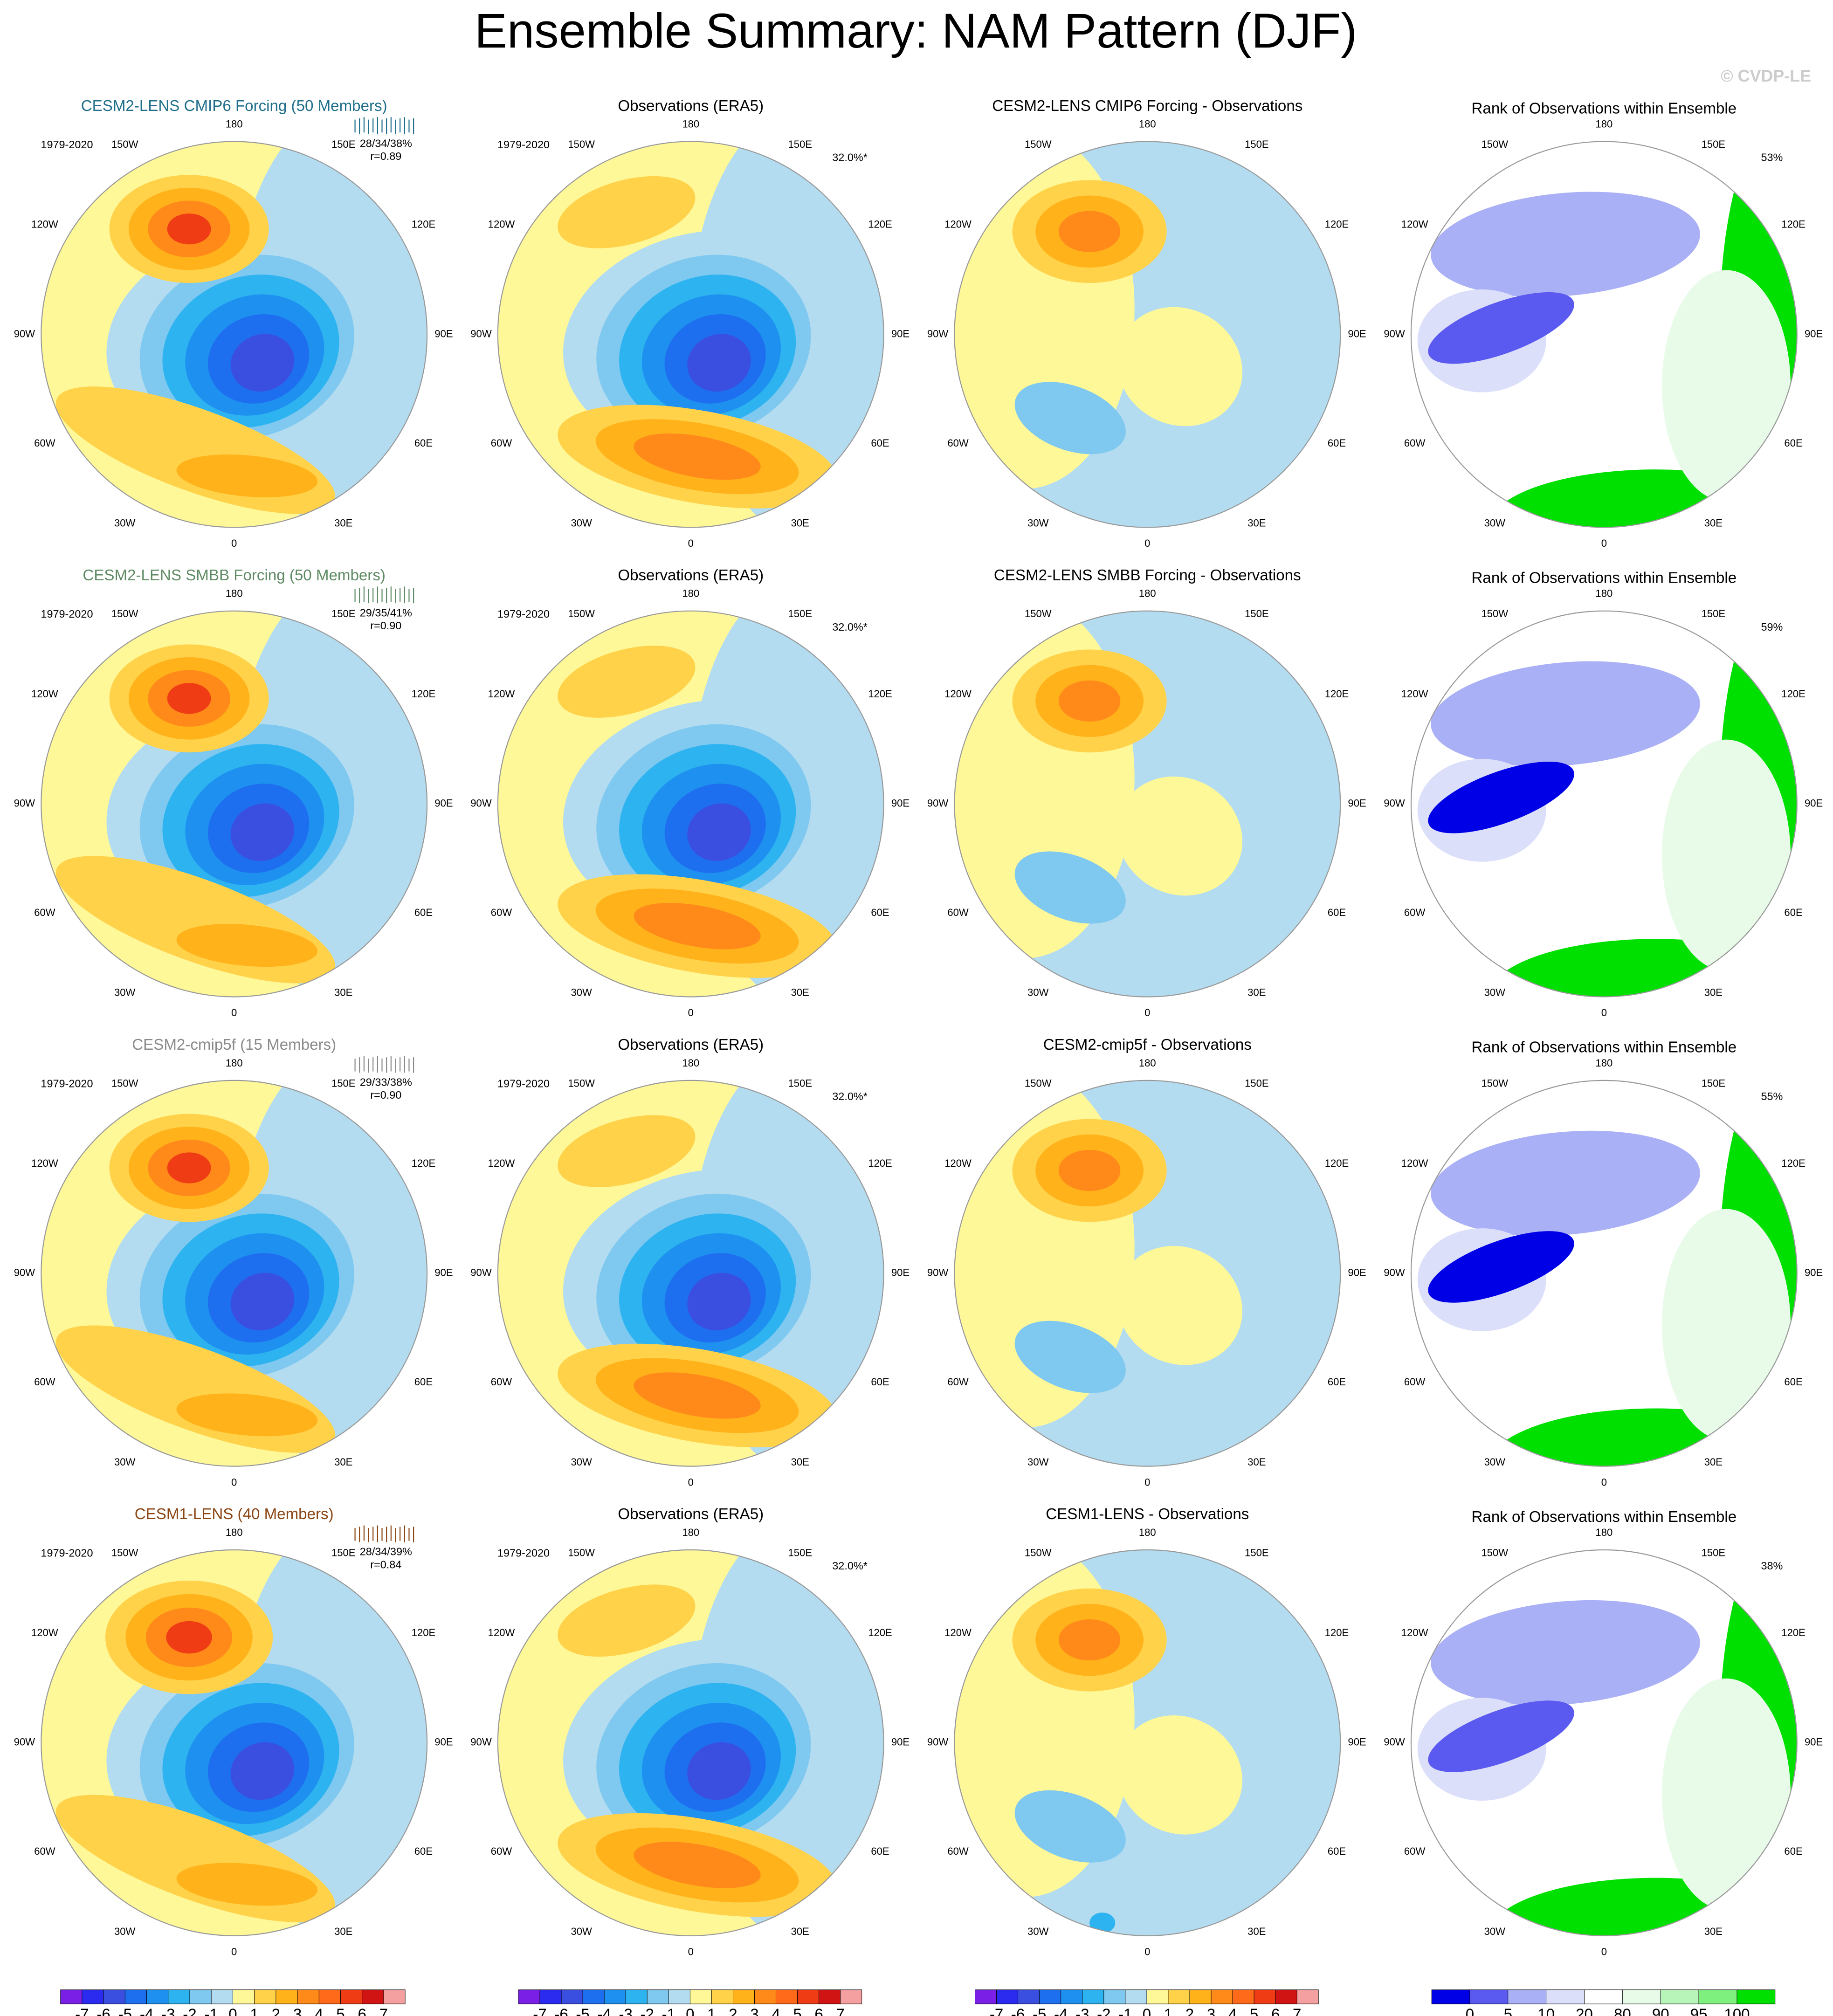 This screenshot has height=2016, width=1833. Describe the element at coordinates (1275, 2011) in the screenshot. I see `colorbar-label: 6` at that location.